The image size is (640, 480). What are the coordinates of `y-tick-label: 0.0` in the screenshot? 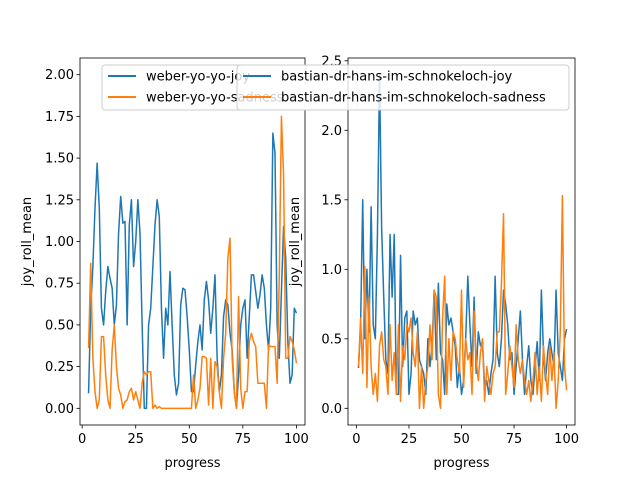 It's located at (331, 409).